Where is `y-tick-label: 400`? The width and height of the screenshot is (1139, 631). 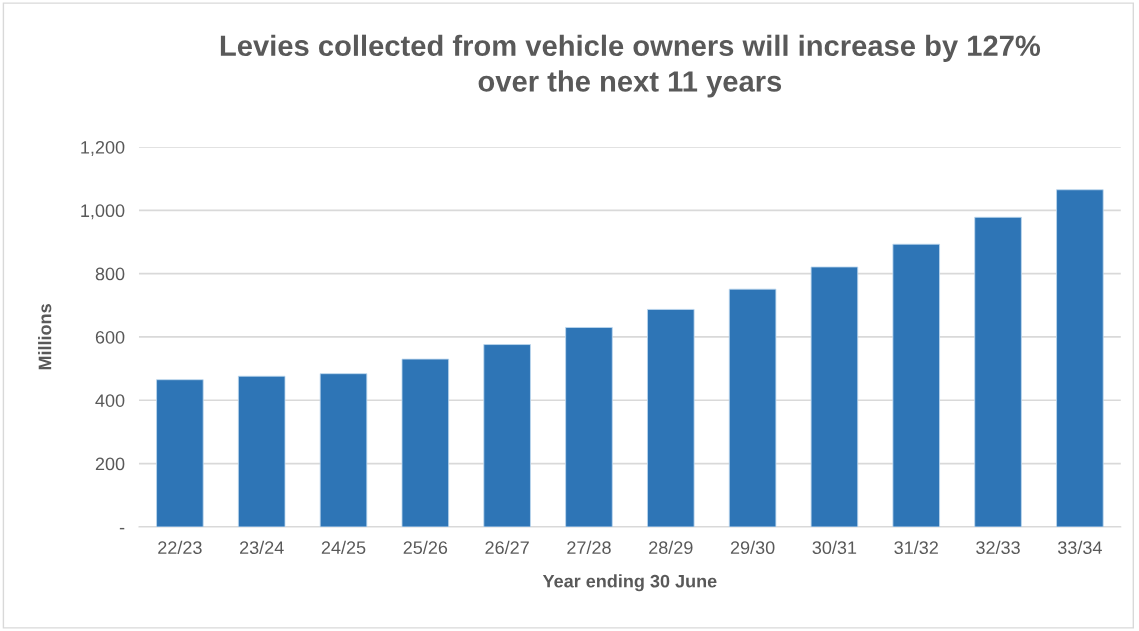 y-tick-label: 400 is located at coordinates (110, 400).